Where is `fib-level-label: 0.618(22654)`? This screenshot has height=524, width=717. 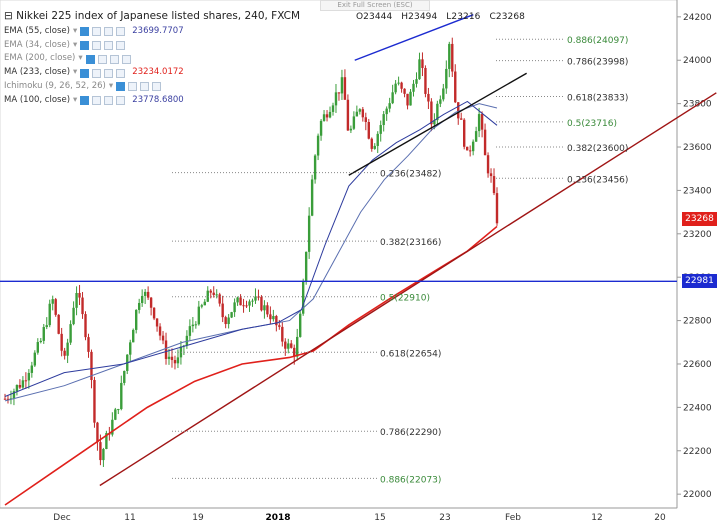 fib-level-label: 0.618(22654) is located at coordinates (410, 354).